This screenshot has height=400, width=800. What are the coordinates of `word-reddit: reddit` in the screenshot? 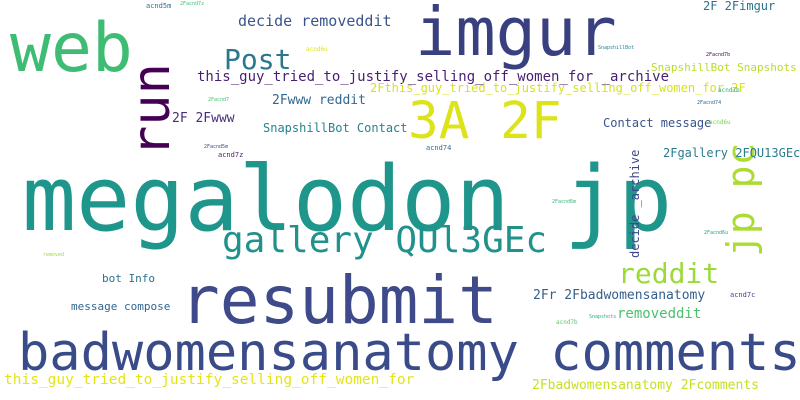 It's located at (669, 273).